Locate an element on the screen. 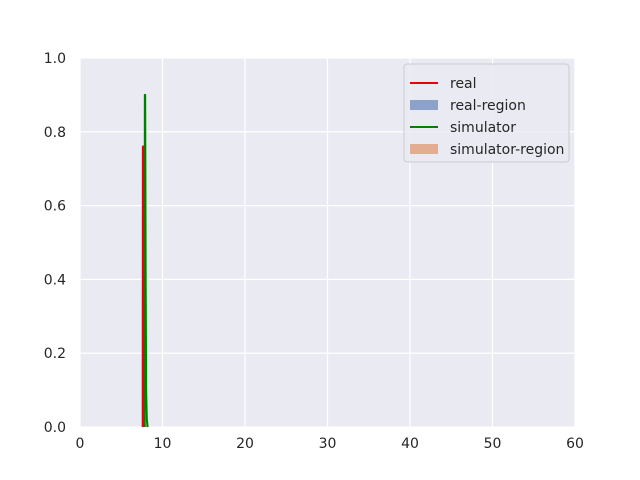  legend-box is located at coordinates (486, 113).